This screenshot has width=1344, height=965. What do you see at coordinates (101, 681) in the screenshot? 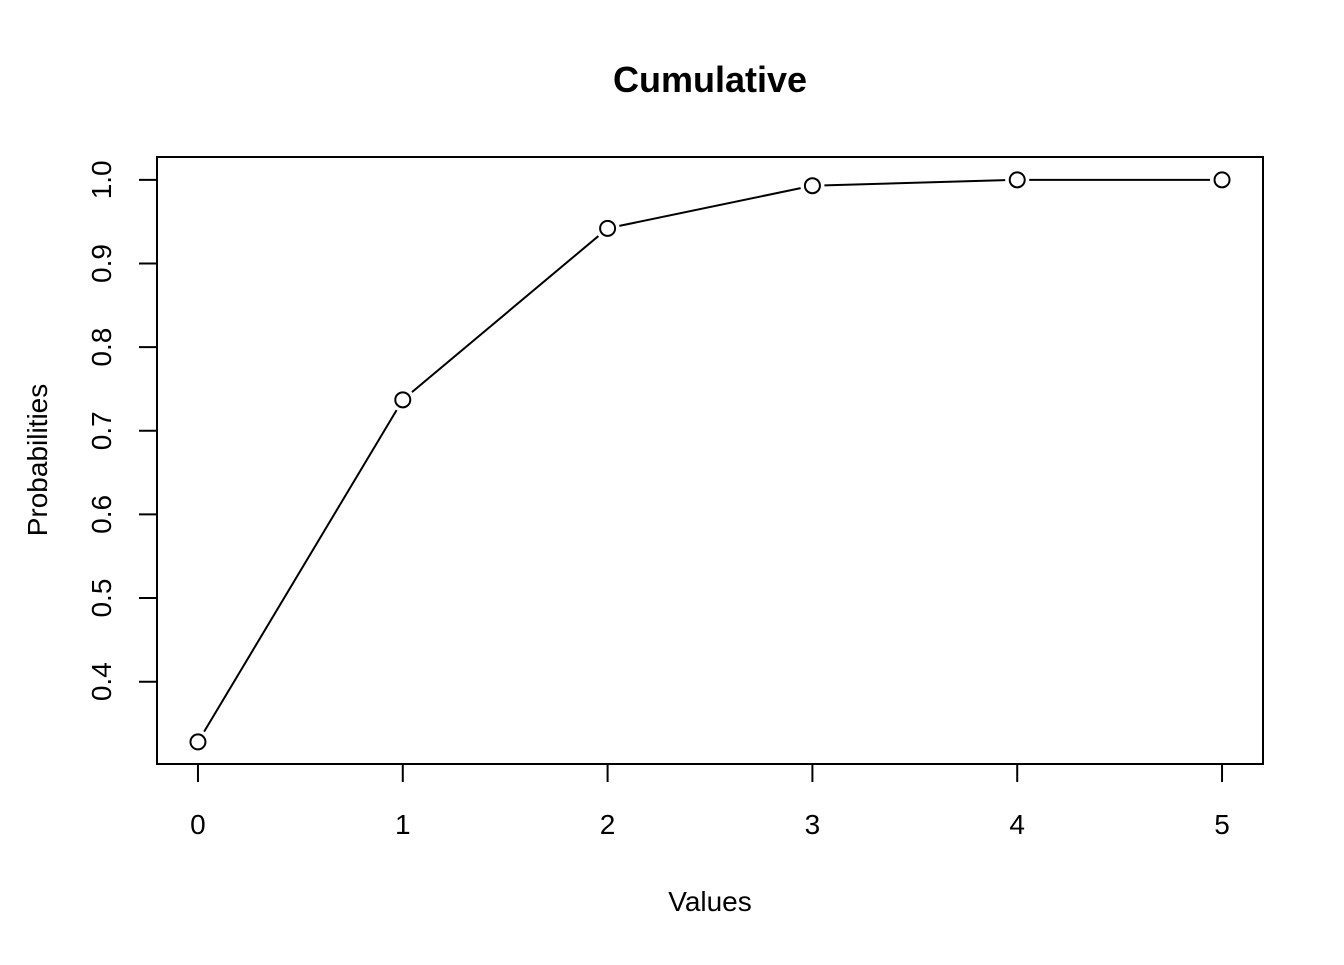
I see `y-tick-label: 0.4` at bounding box center [101, 681].